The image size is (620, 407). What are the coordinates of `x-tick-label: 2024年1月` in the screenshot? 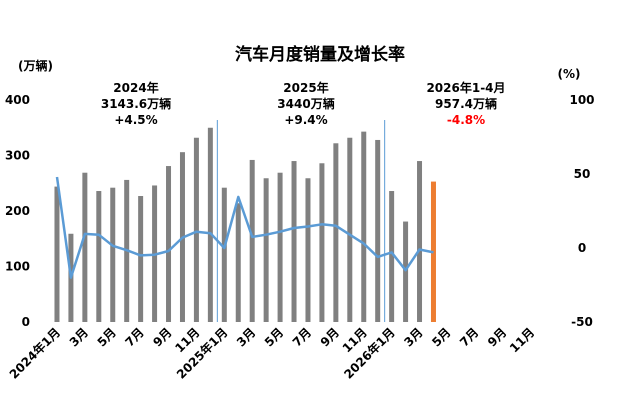 It's located at (34, 353).